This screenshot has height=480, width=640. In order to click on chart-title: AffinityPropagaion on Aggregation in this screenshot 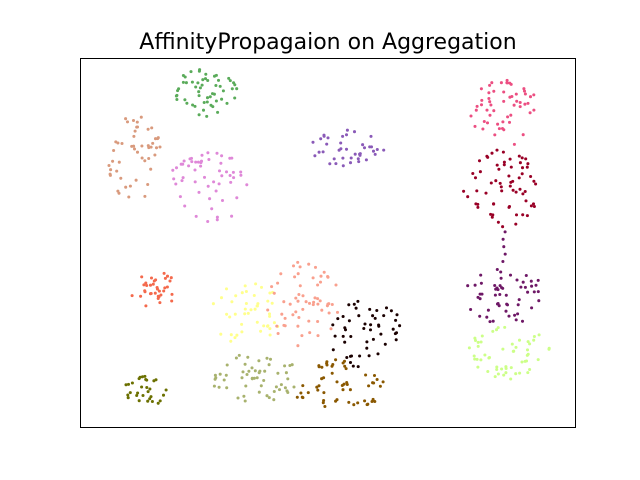, I will do `click(327, 42)`.